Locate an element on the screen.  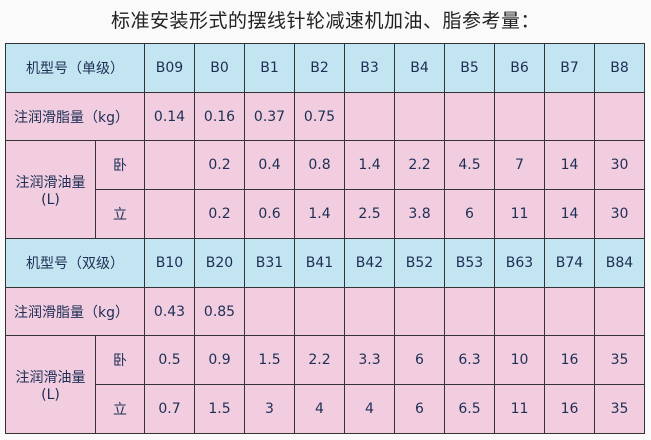
single-oil-vertical-row: 立 0.2 0.6 1.4 2.5 3.8 6 11 14 30 is located at coordinates (325, 214).